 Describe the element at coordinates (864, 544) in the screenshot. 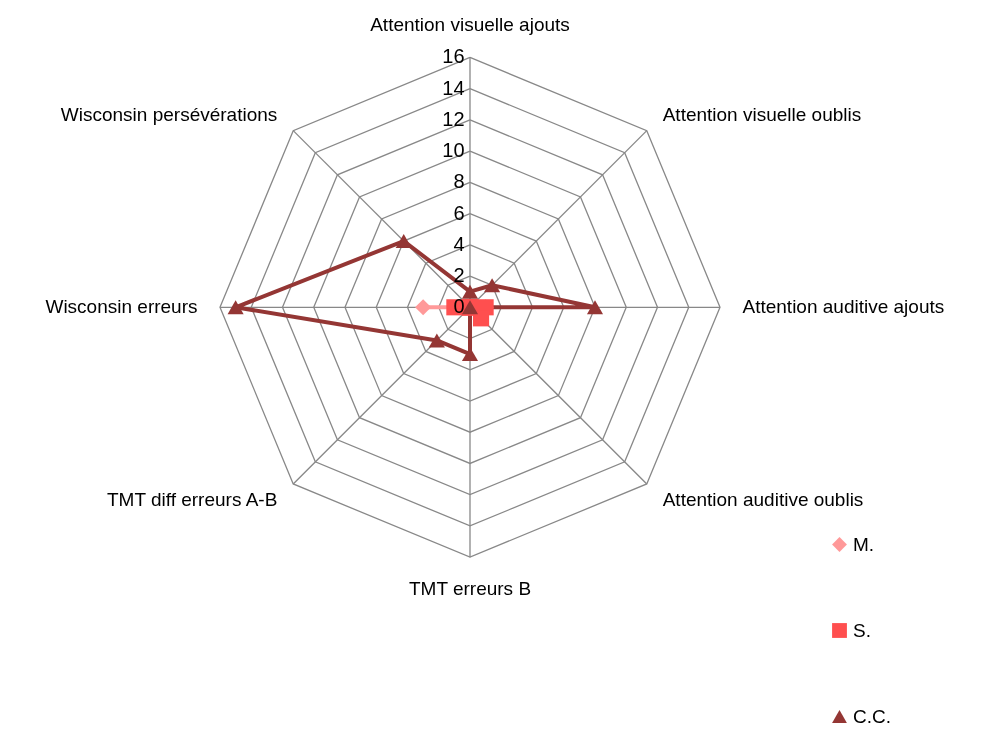

I see `legend-label: M.` at that location.